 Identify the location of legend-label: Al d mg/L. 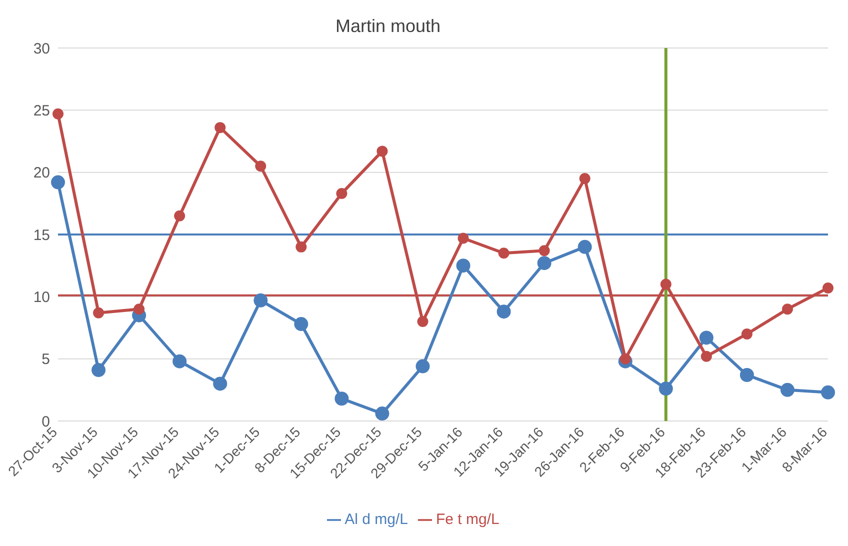
(376, 519).